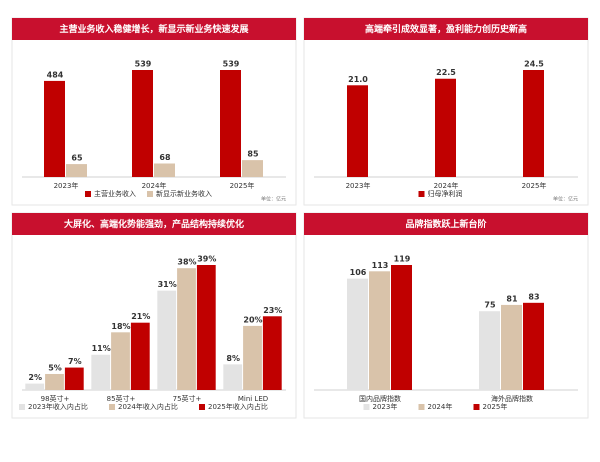 The width and height of the screenshot is (600, 462). Describe the element at coordinates (533, 296) in the screenshot. I see `value-label: 83` at that location.